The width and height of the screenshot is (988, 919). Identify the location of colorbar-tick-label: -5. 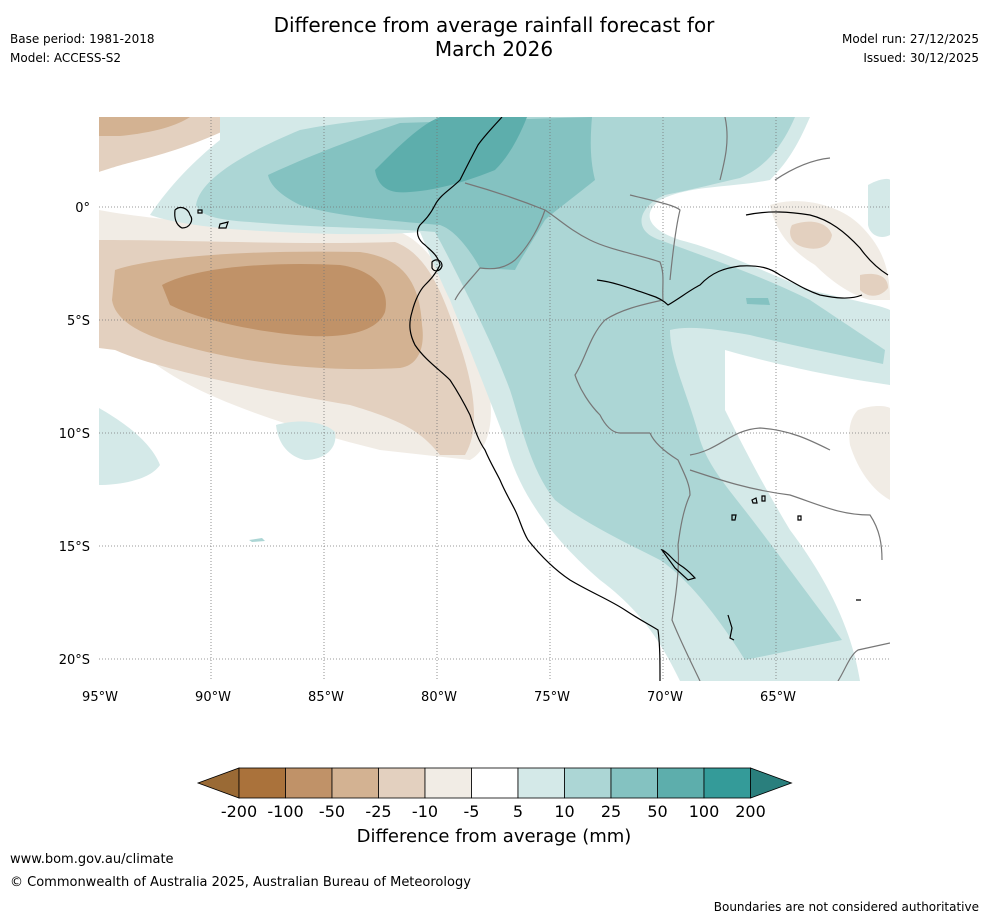
(472, 811).